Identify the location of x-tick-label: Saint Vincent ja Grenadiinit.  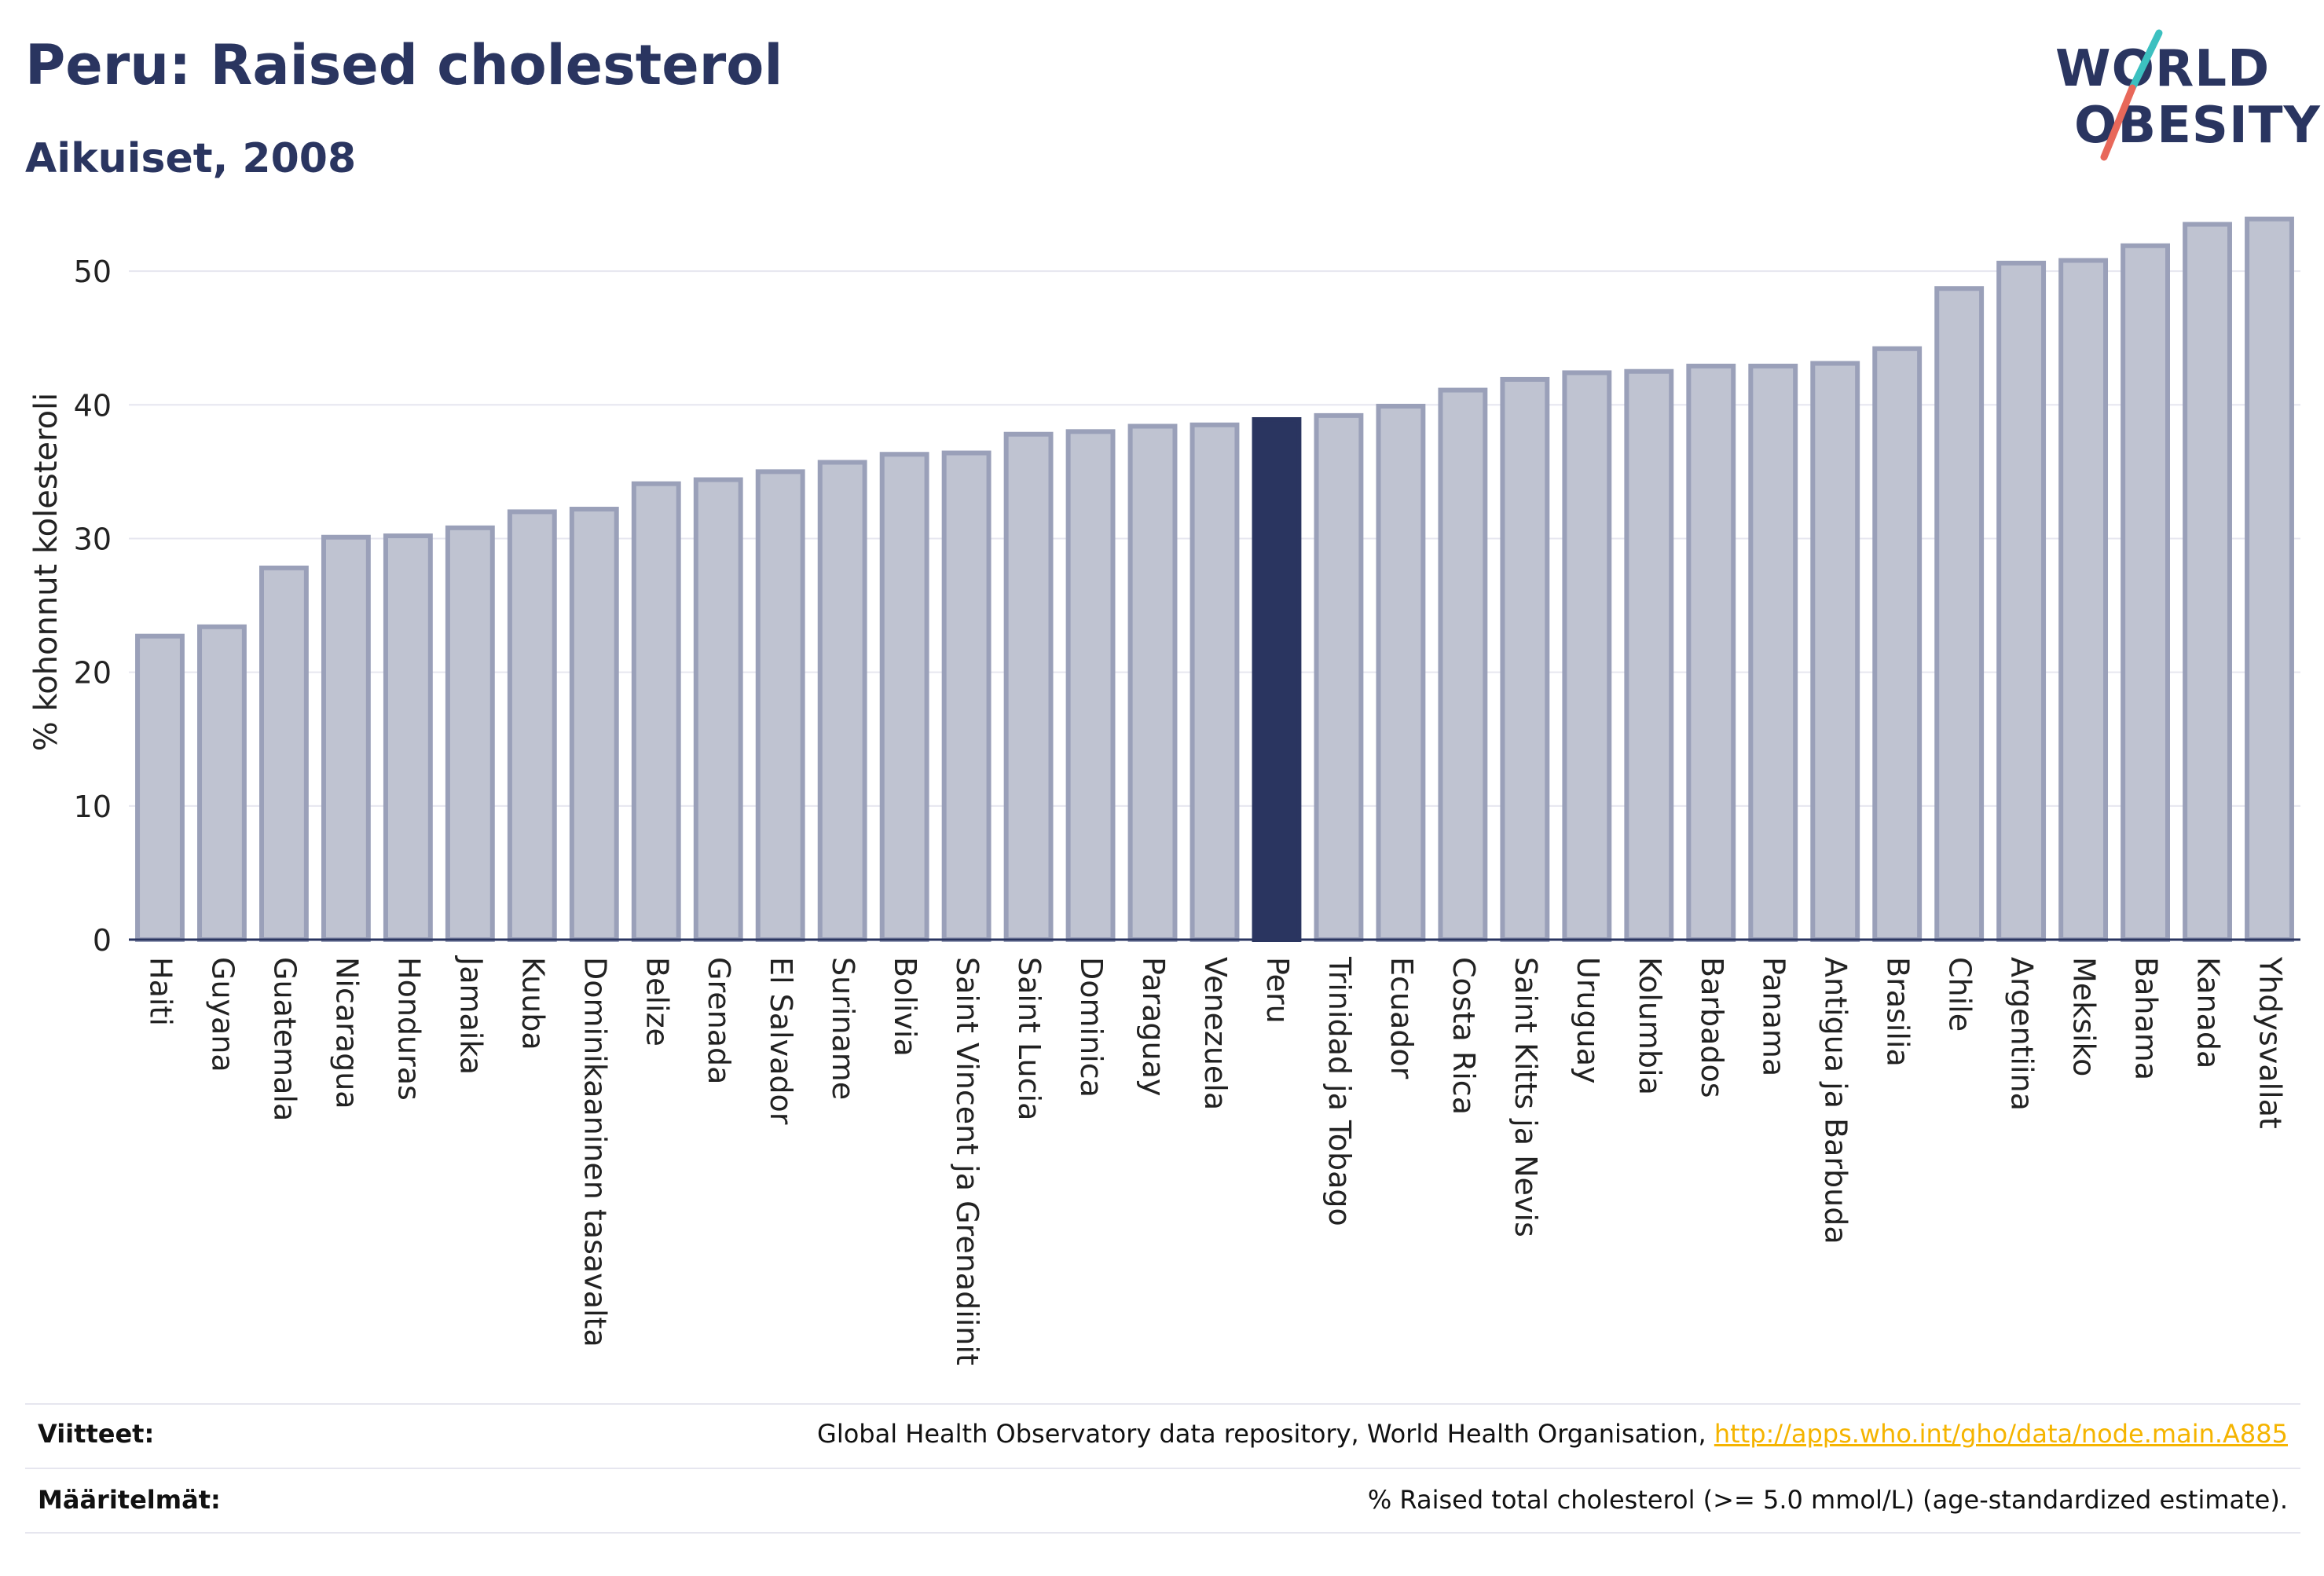
(967, 1161).